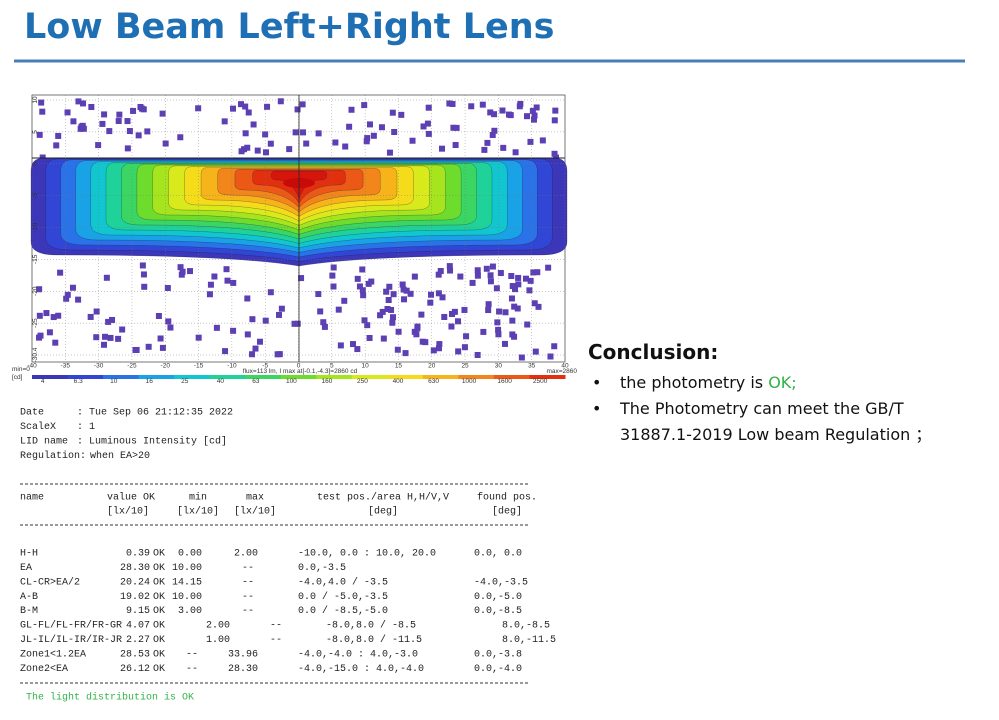  Describe the element at coordinates (138, 554) in the screenshot. I see `row-value: 0.39` at that location.